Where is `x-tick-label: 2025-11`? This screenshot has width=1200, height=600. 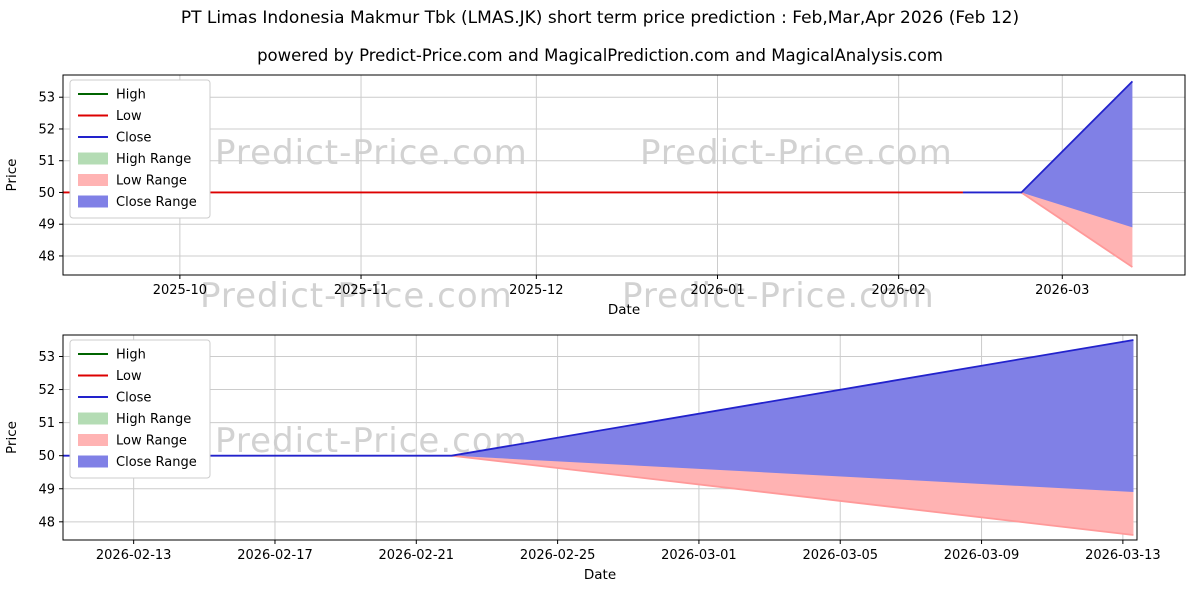
x-tick-label: 2025-11 is located at coordinates (361, 290).